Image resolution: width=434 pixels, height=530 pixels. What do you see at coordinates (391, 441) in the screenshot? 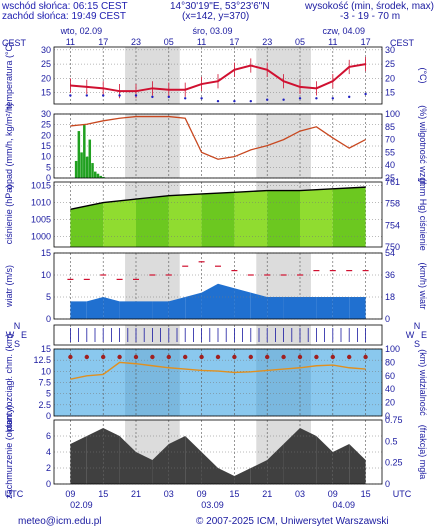
I see `fog-tick: 0.5` at bounding box center [391, 441].